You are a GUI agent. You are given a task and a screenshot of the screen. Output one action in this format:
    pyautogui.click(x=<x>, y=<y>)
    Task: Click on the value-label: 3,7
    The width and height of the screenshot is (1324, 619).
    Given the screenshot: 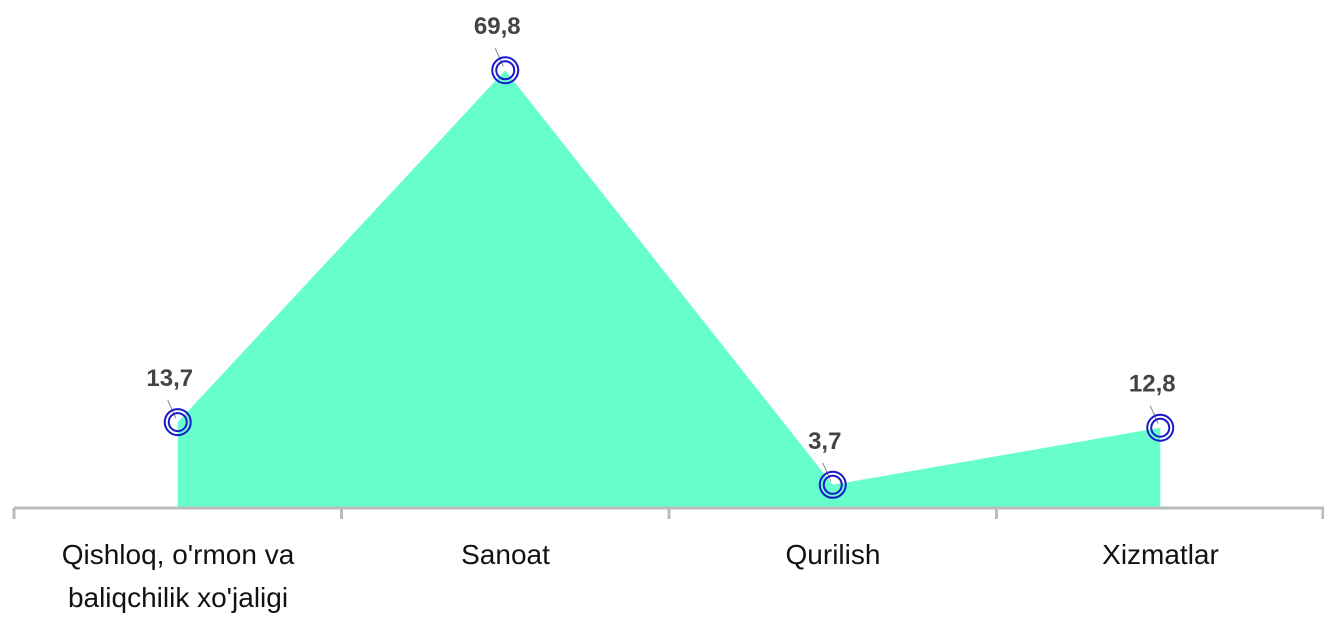 What is the action you would take?
    pyautogui.click(x=824, y=441)
    